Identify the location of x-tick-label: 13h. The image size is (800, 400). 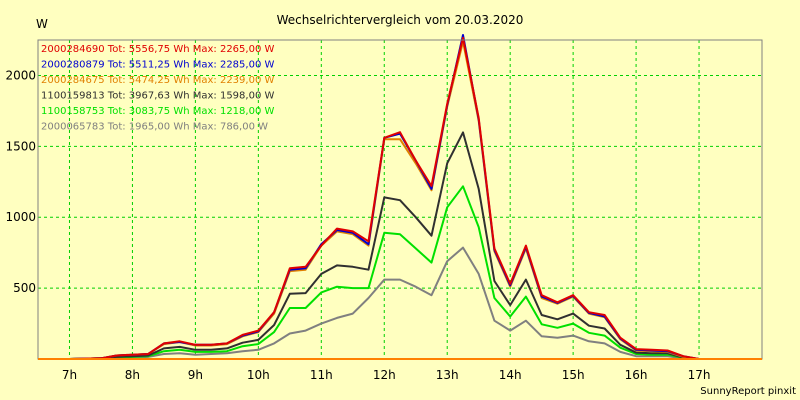
(447, 375).